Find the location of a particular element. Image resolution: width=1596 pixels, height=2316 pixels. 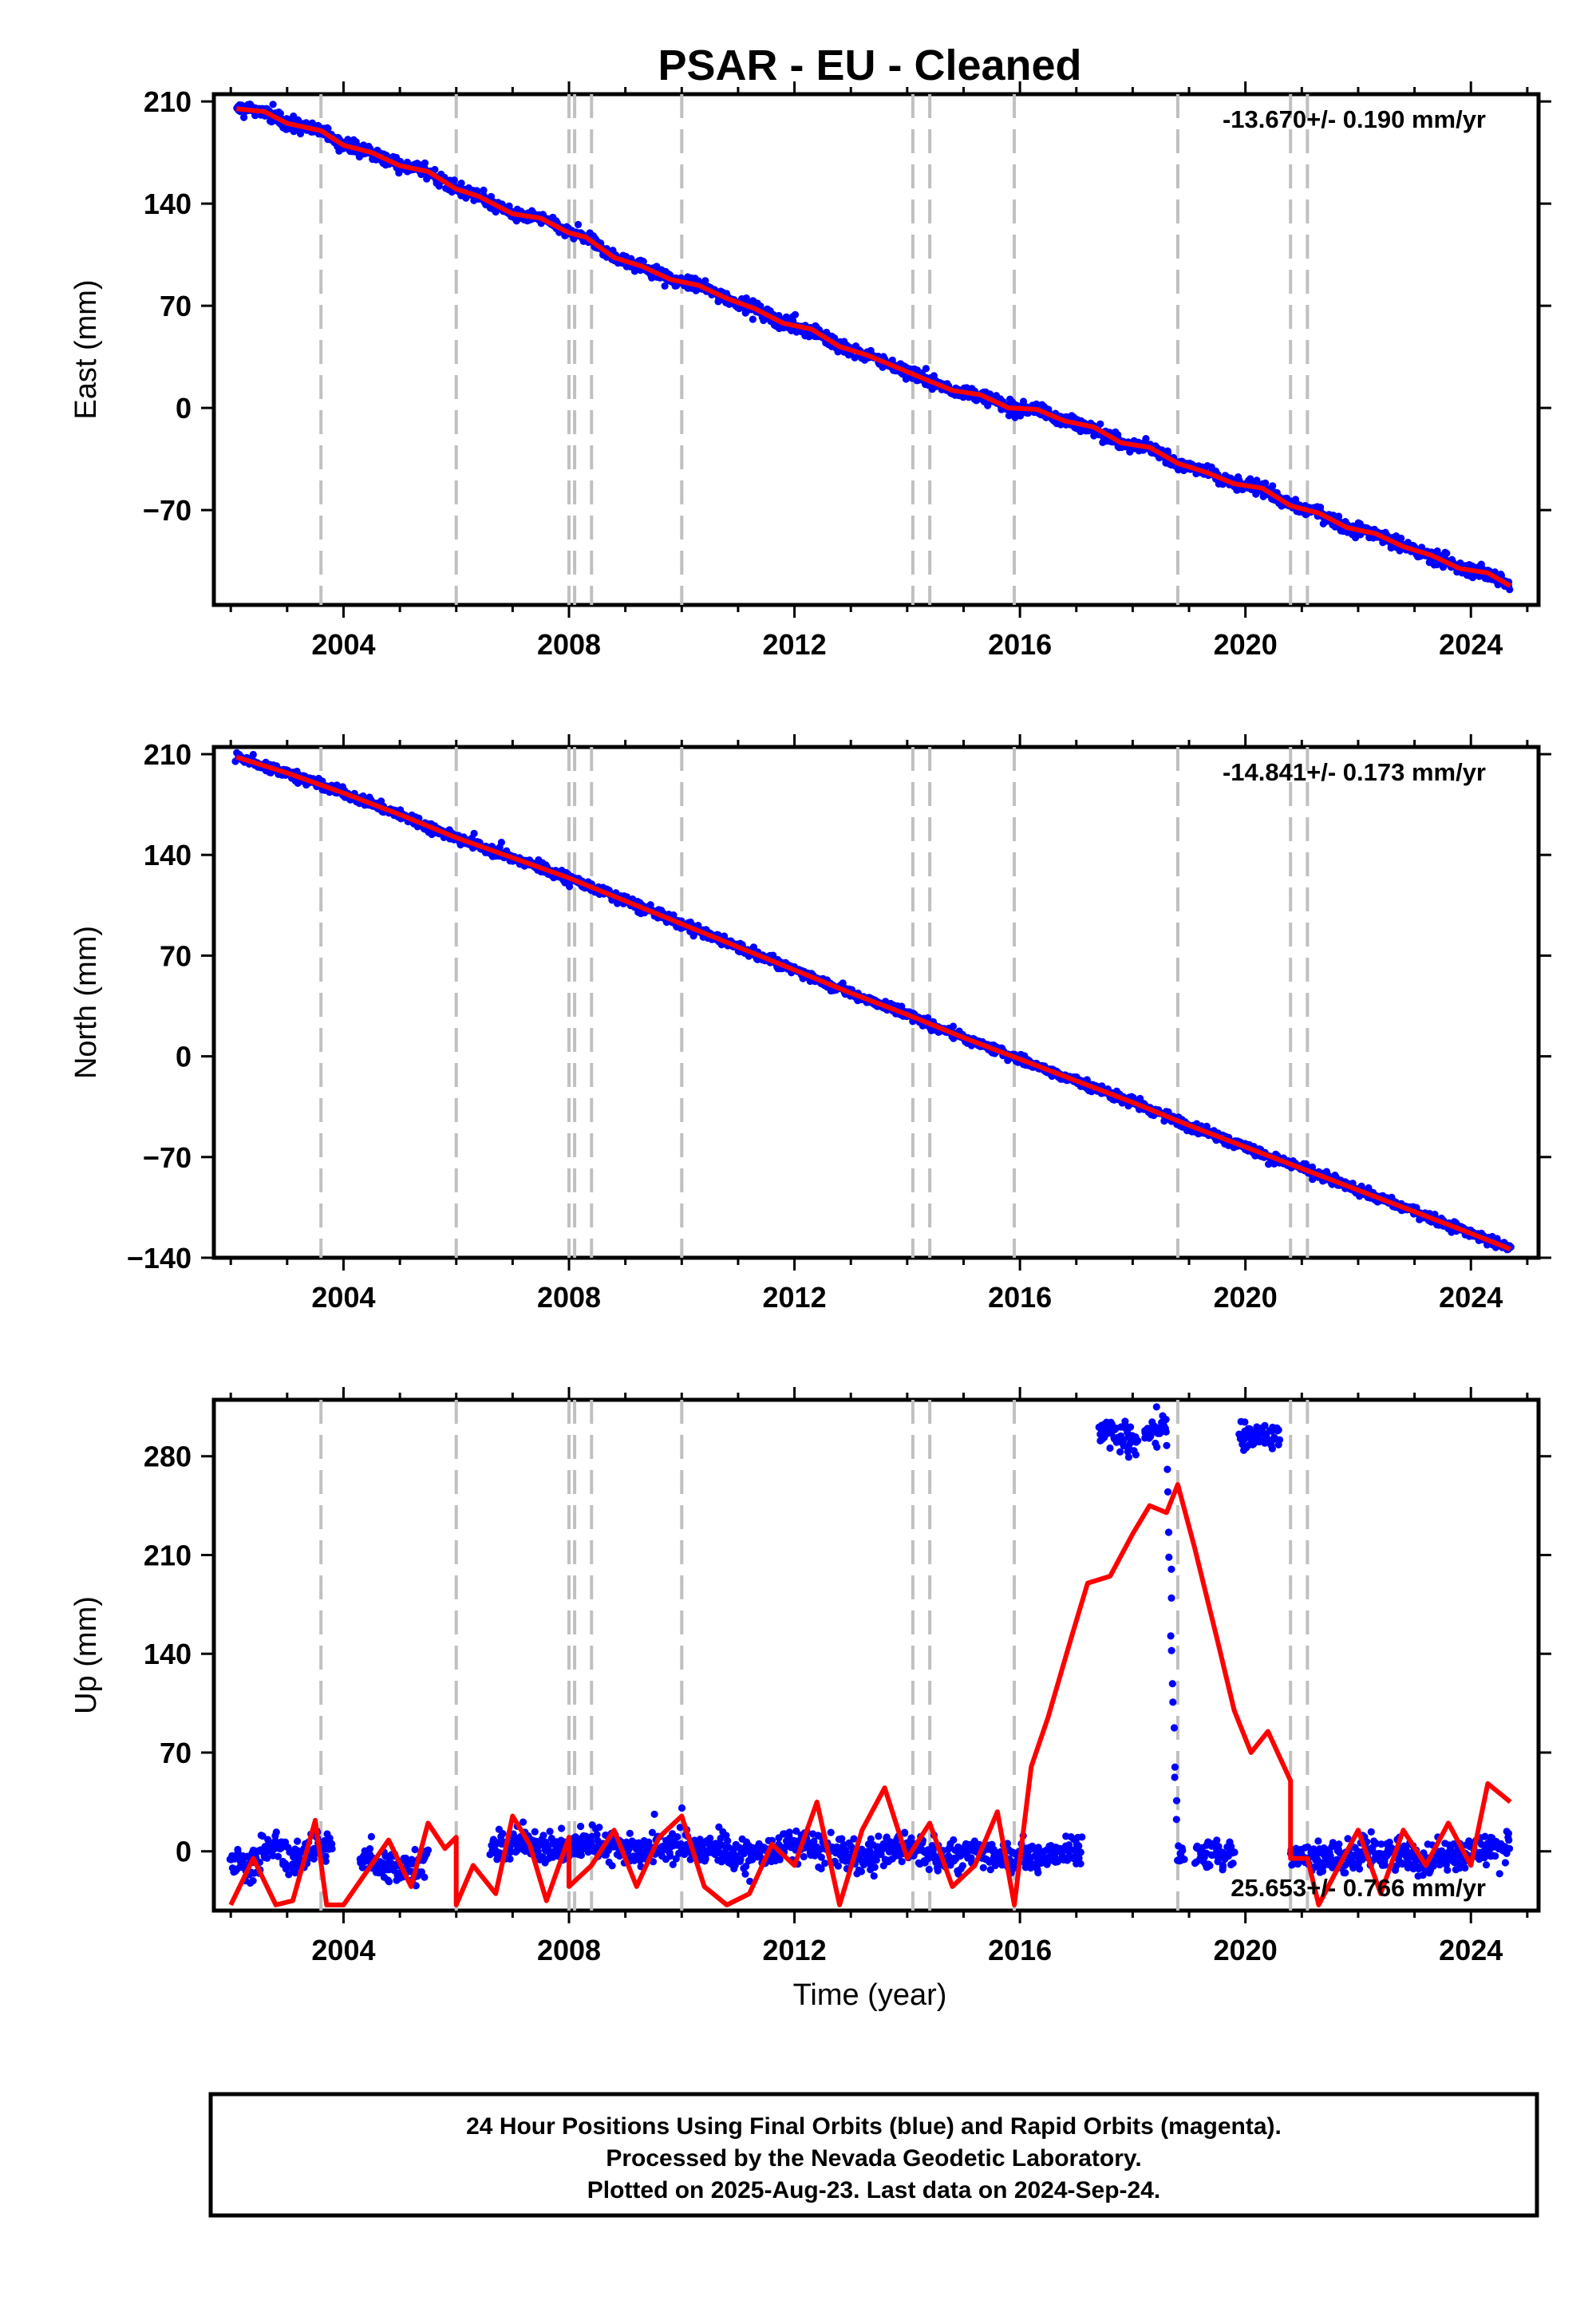

y-axis-title: East (mm) is located at coordinates (86, 349).